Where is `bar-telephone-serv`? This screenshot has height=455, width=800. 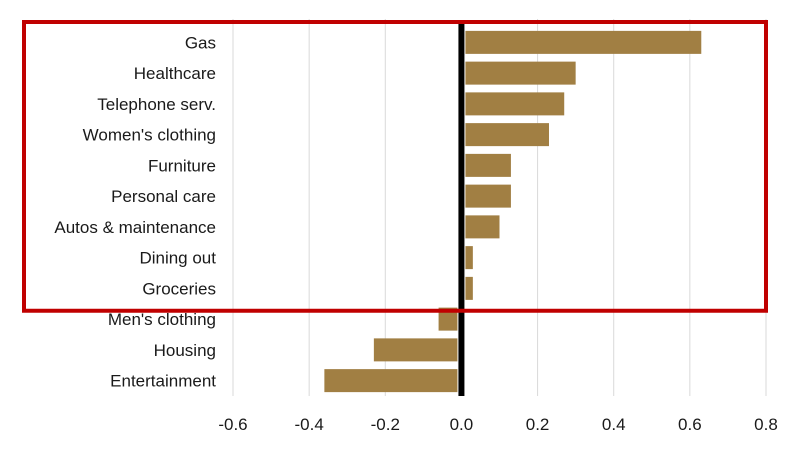
bar-telephone-serv is located at coordinates (515, 104).